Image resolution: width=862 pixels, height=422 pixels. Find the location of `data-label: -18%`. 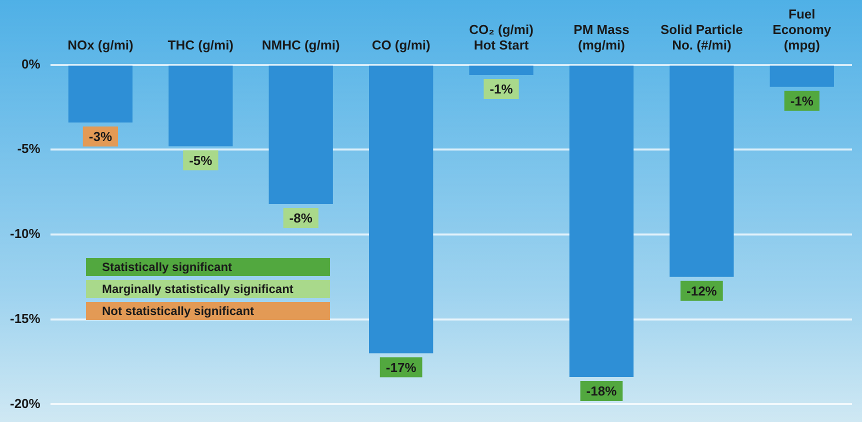

data-label: -18% is located at coordinates (602, 391).